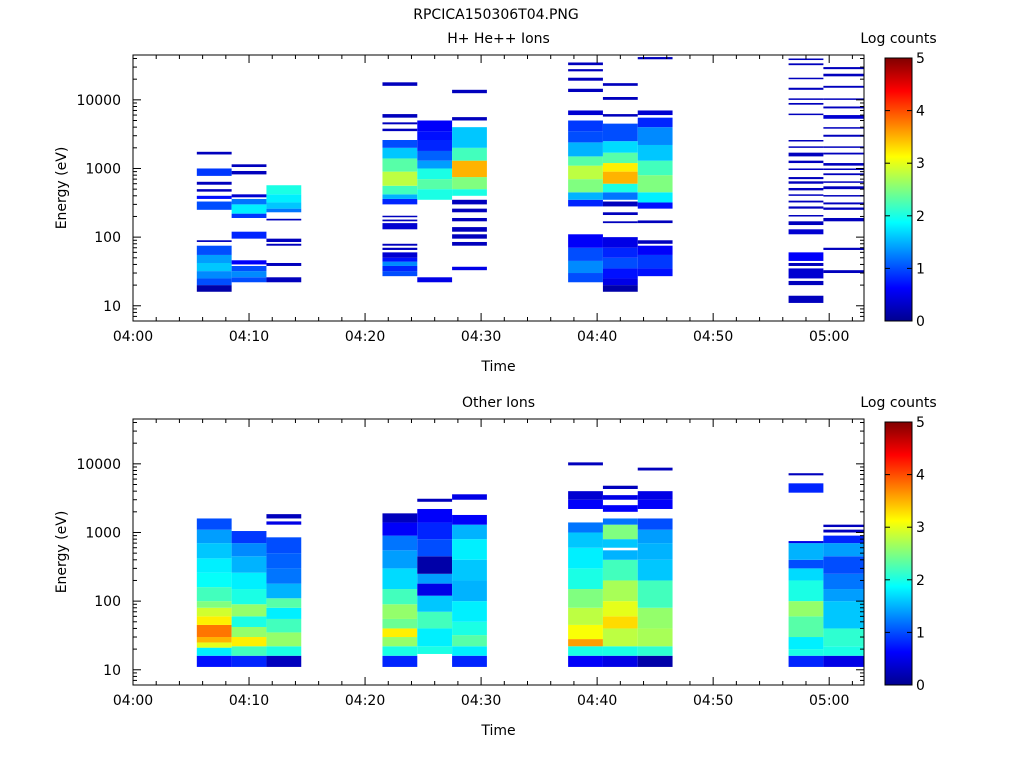 The height and width of the screenshot is (768, 1024). Describe the element at coordinates (249, 701) in the screenshot. I see `x-tick-label: 04:10` at that location.